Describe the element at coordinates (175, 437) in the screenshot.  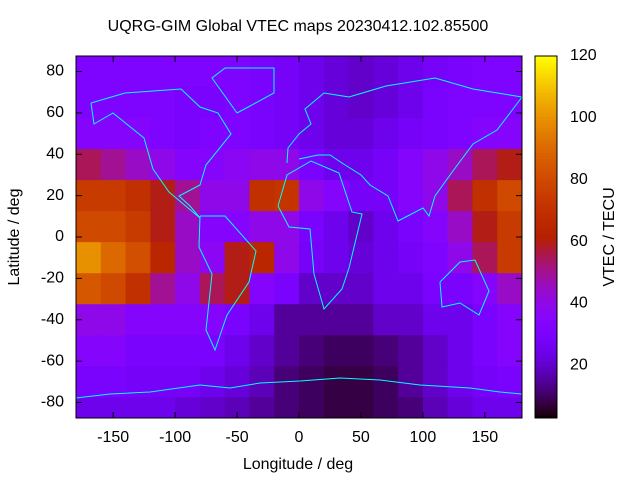
I see `x-tick-label: -100` at that location.